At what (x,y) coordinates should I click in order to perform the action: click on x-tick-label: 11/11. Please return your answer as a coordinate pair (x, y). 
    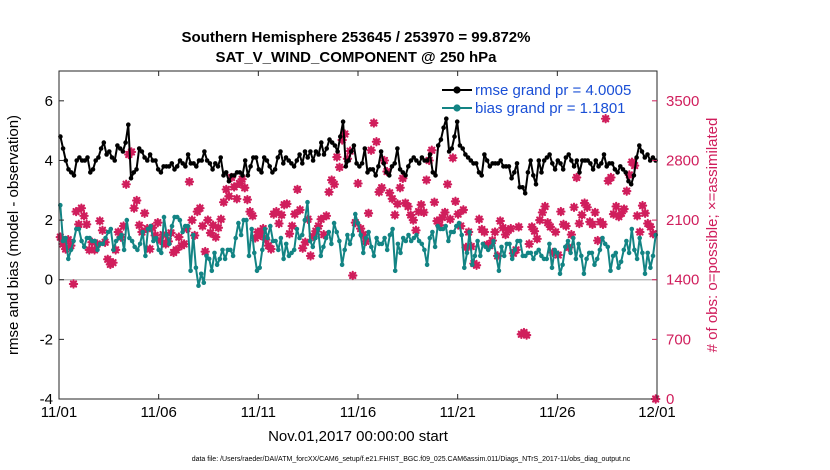
    Looking at the image, I should click on (258, 412).